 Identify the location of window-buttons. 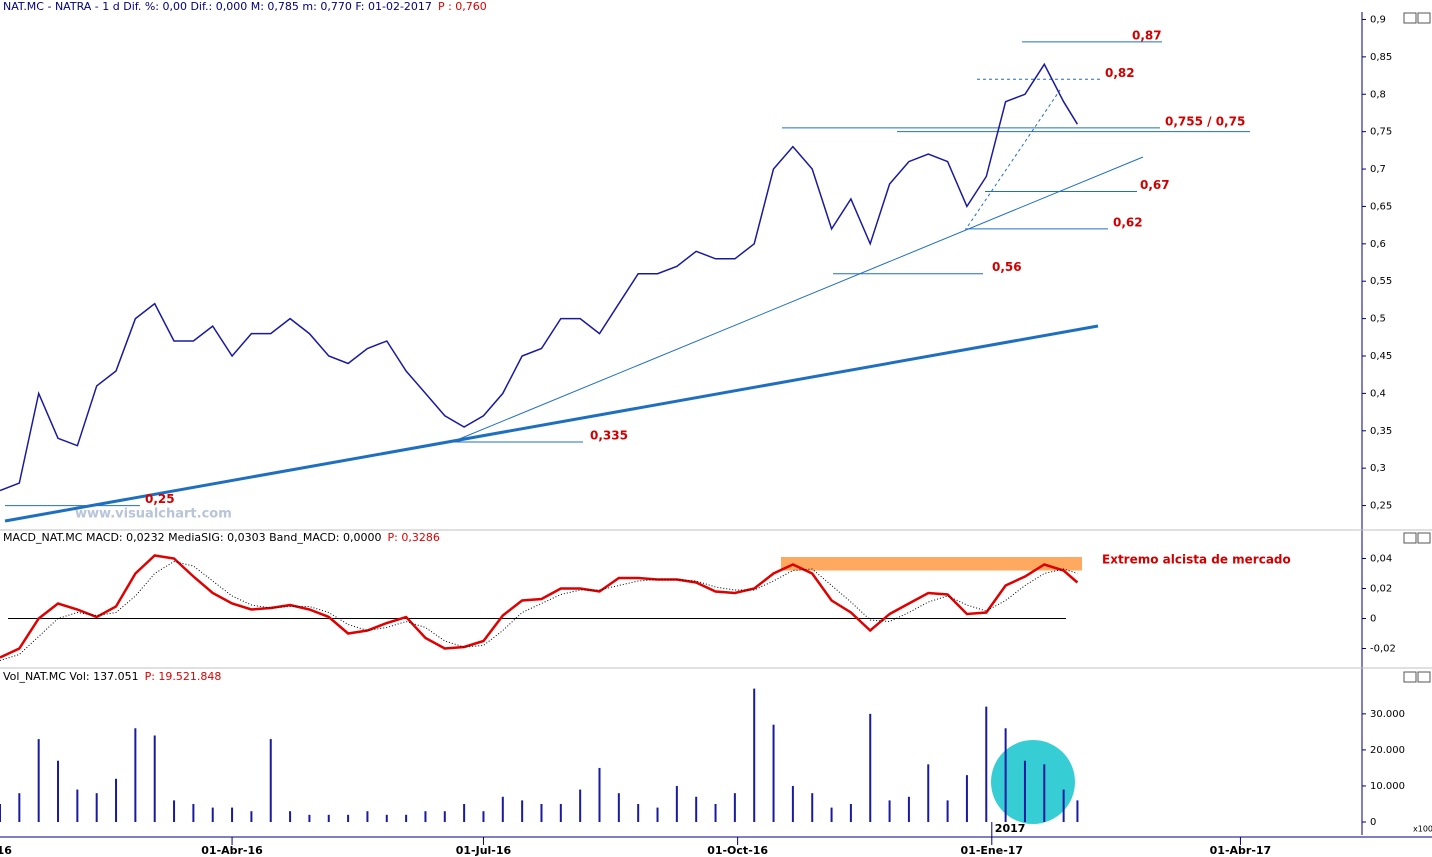
(1417, 347).